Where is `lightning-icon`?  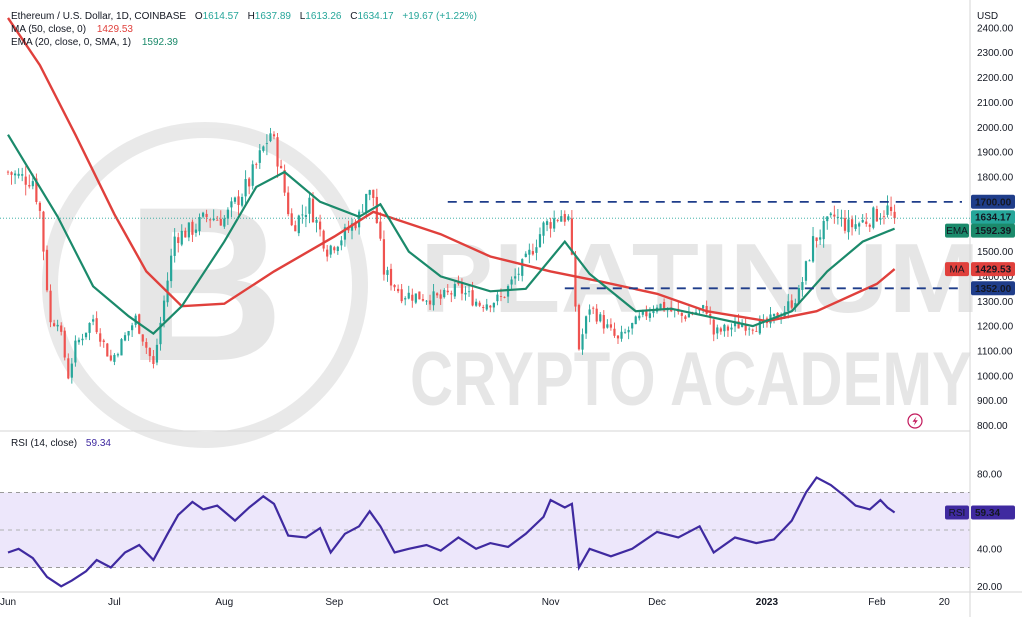
lightning-icon is located at coordinates (915, 421).